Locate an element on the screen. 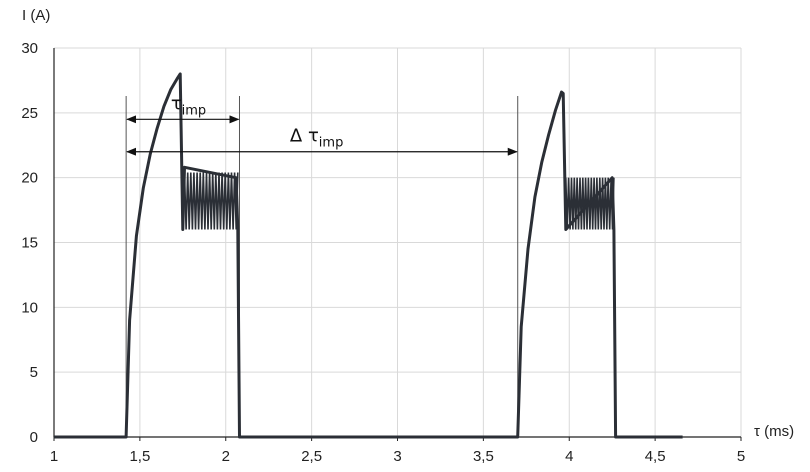 Image resolution: width=810 pixels, height=472 pixels. y-tick-label-4: 20 is located at coordinates (29, 178).